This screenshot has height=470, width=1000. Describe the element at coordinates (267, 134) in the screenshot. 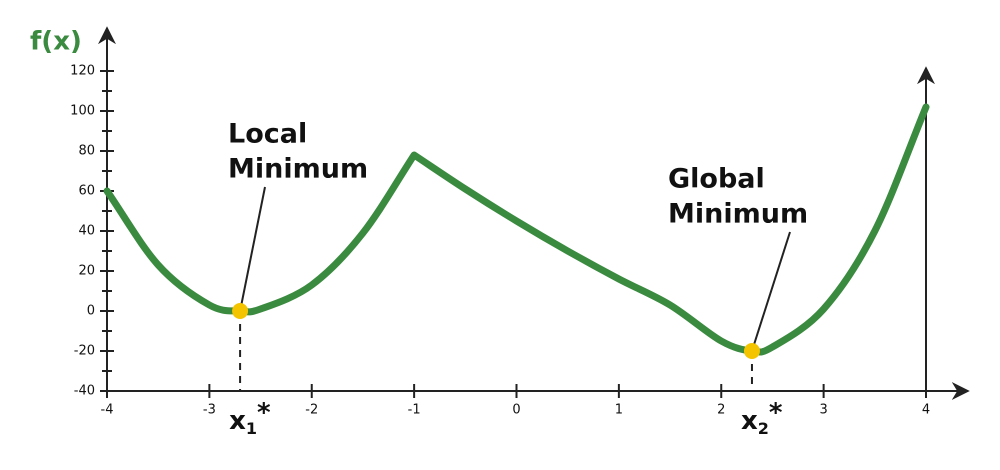

I see `annotation: Local` at that location.